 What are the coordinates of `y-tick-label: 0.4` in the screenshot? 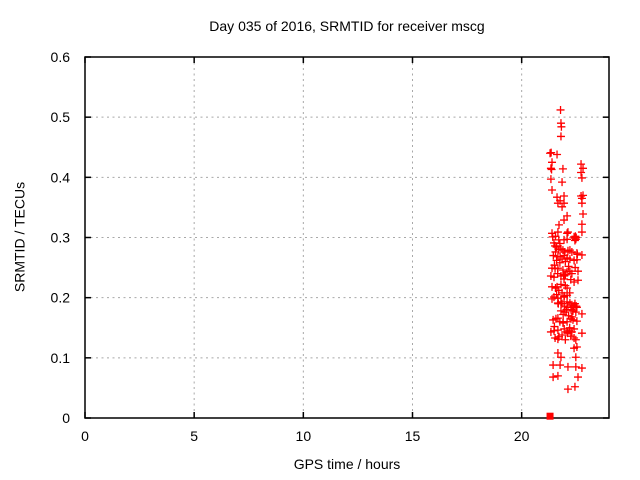 It's located at (61, 177).